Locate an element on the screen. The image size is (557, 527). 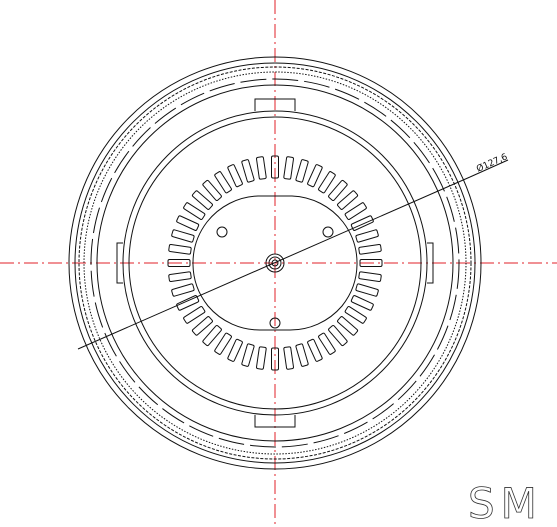
hub-core is located at coordinates (275, 263).